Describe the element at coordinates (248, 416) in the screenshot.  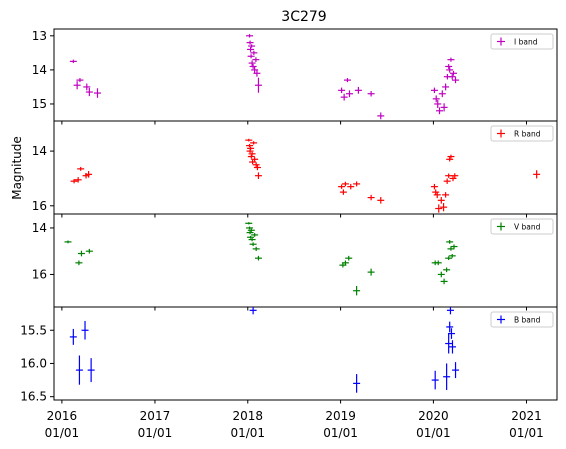
I see `x-tick-label: 2018` at that location.